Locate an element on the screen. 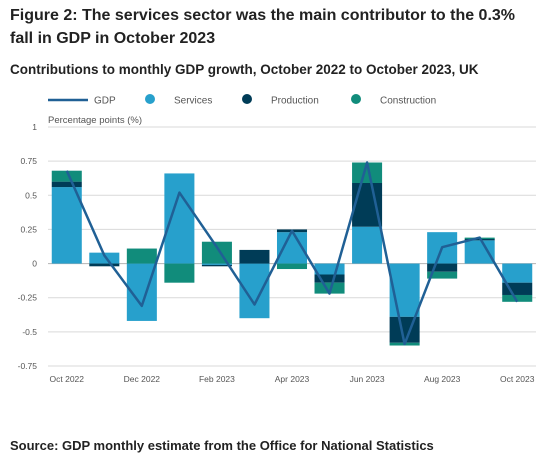 The height and width of the screenshot is (463, 550). legend-swatch-production is located at coordinates (247, 99).